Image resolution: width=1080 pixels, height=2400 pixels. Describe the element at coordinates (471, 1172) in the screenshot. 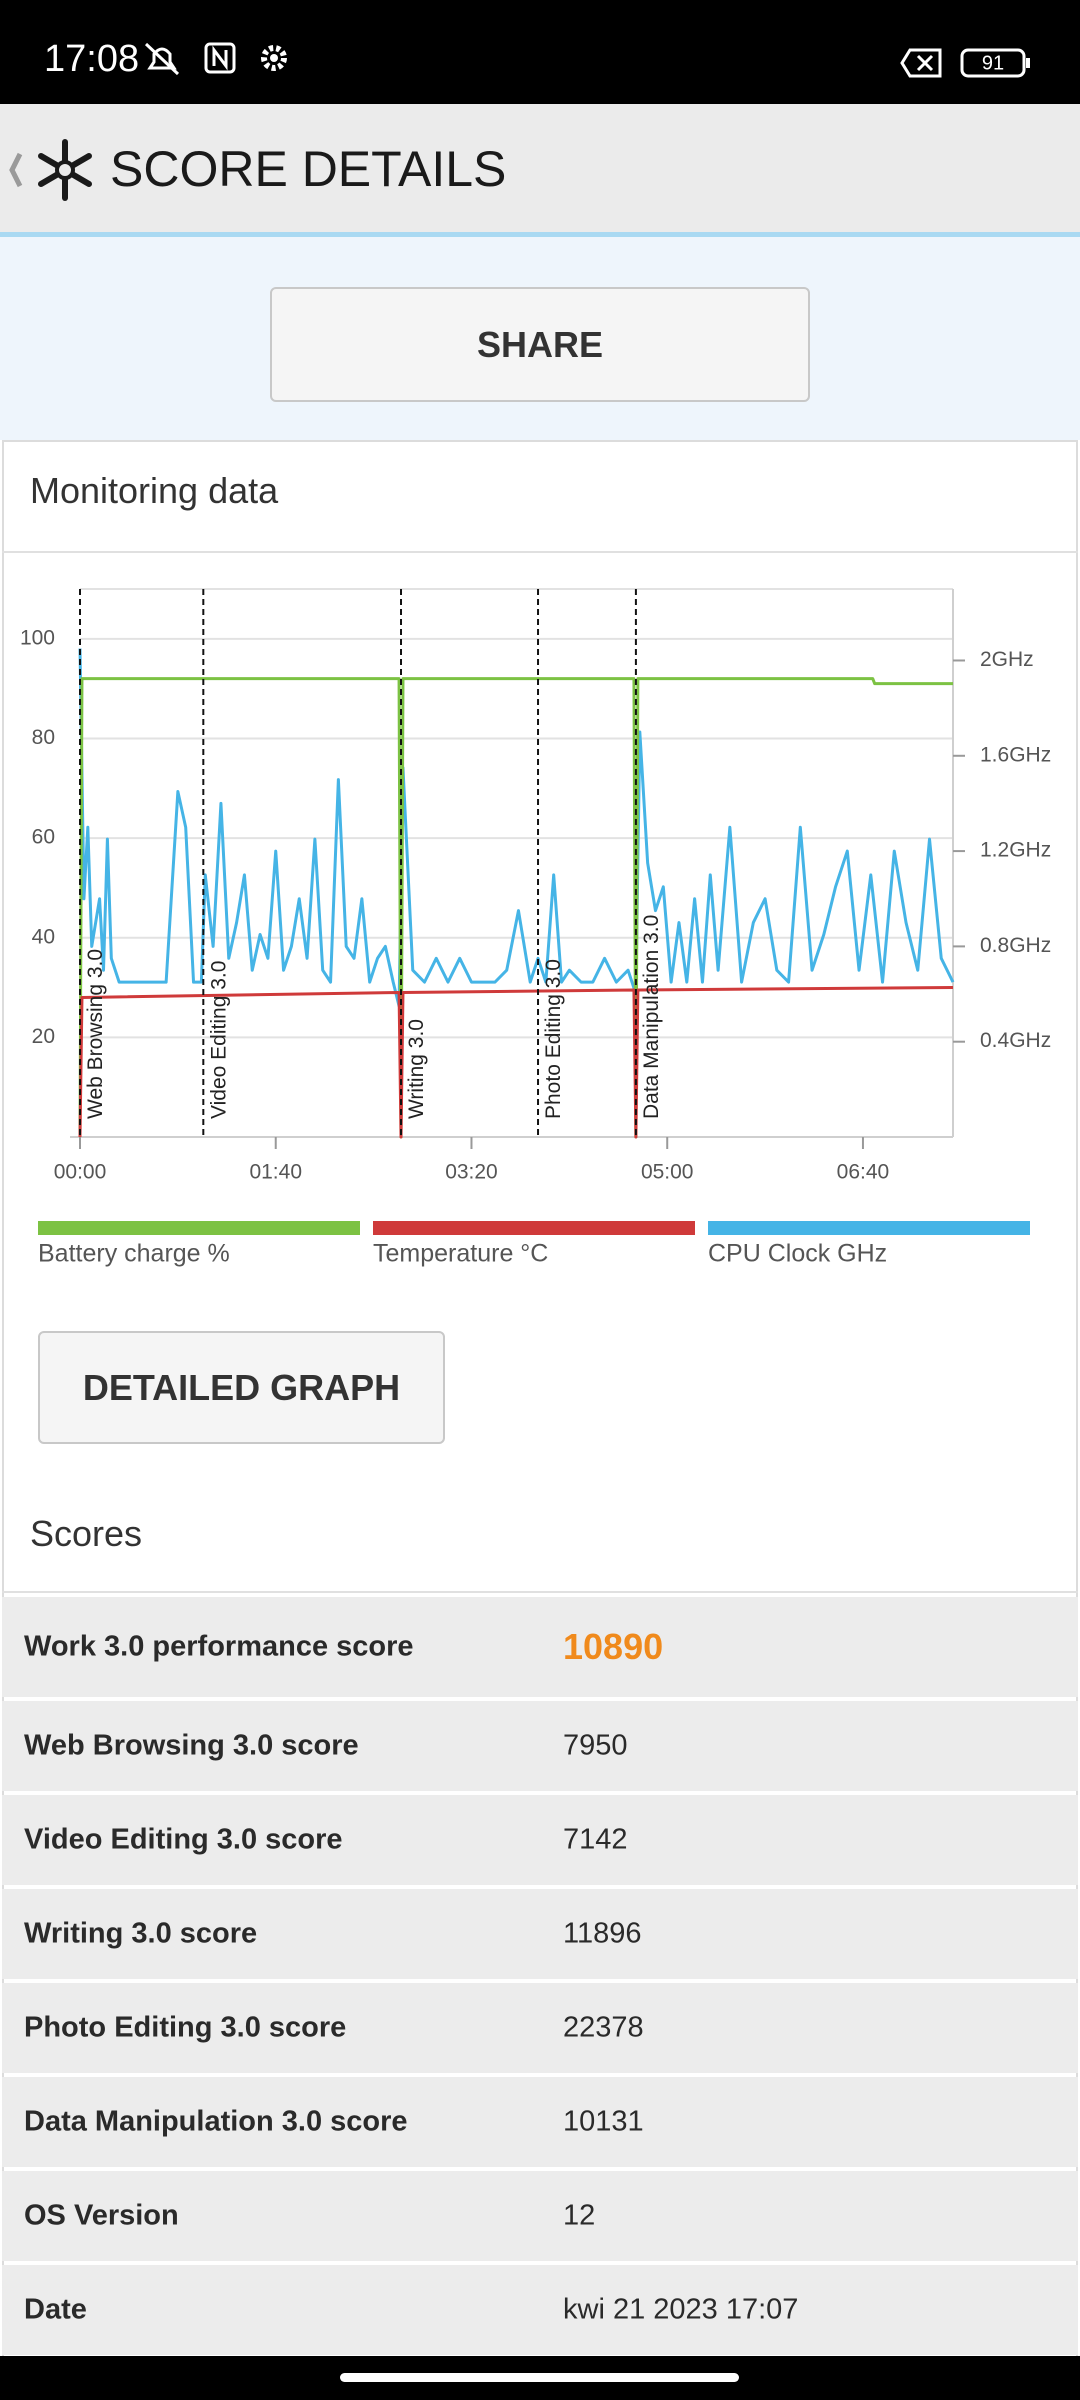

I see `x-tick-label: 03:20` at that location.